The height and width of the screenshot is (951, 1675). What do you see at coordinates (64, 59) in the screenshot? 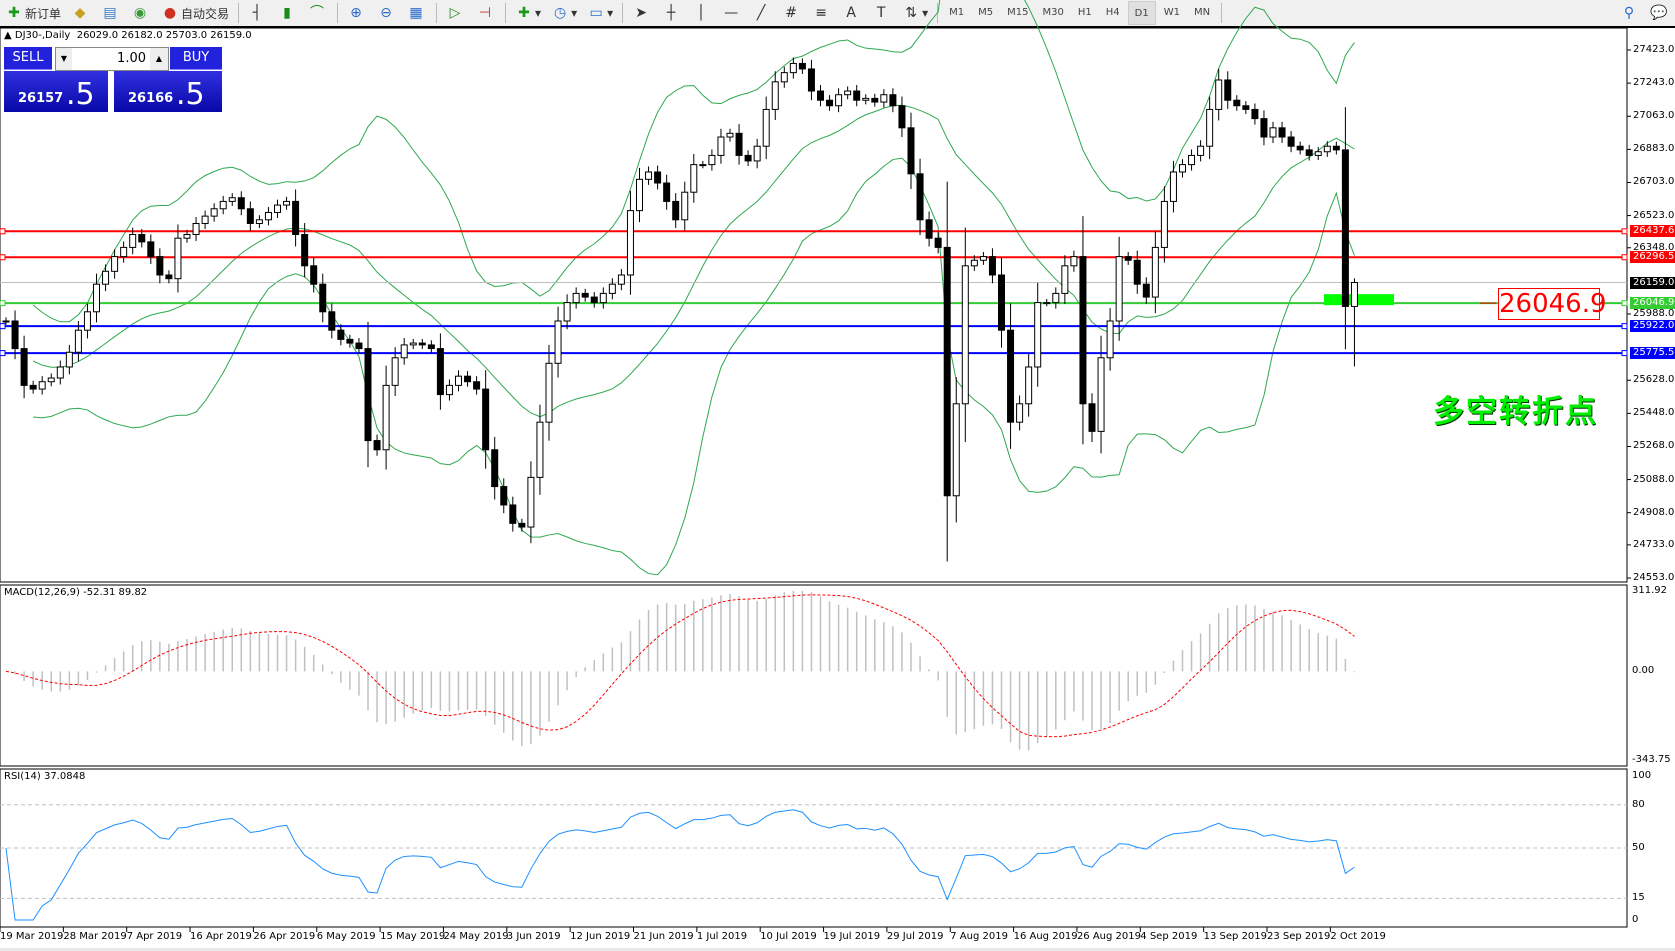
I see `lot-decrease-button: ▼` at bounding box center [64, 59].